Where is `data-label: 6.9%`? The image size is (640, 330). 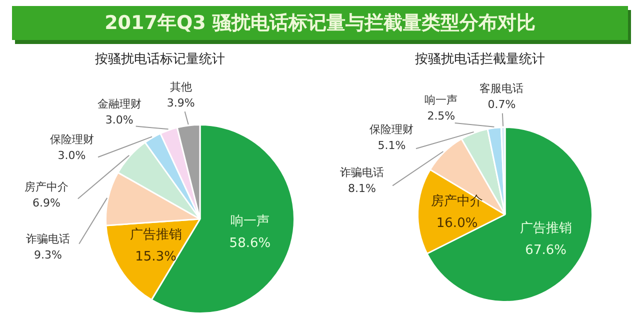
data-label: 6.9% is located at coordinates (46, 203).